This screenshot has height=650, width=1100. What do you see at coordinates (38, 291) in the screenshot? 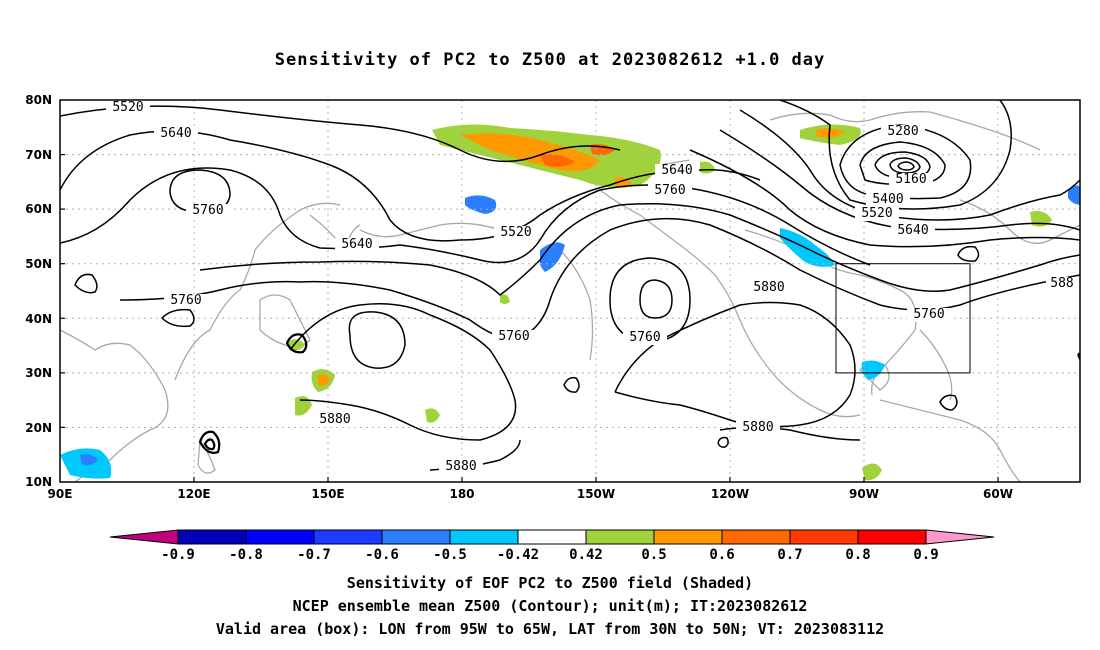
I see `latitude-labels: 80N 70N 60N 50N 40N 30N 20N 10N` at bounding box center [38, 291].